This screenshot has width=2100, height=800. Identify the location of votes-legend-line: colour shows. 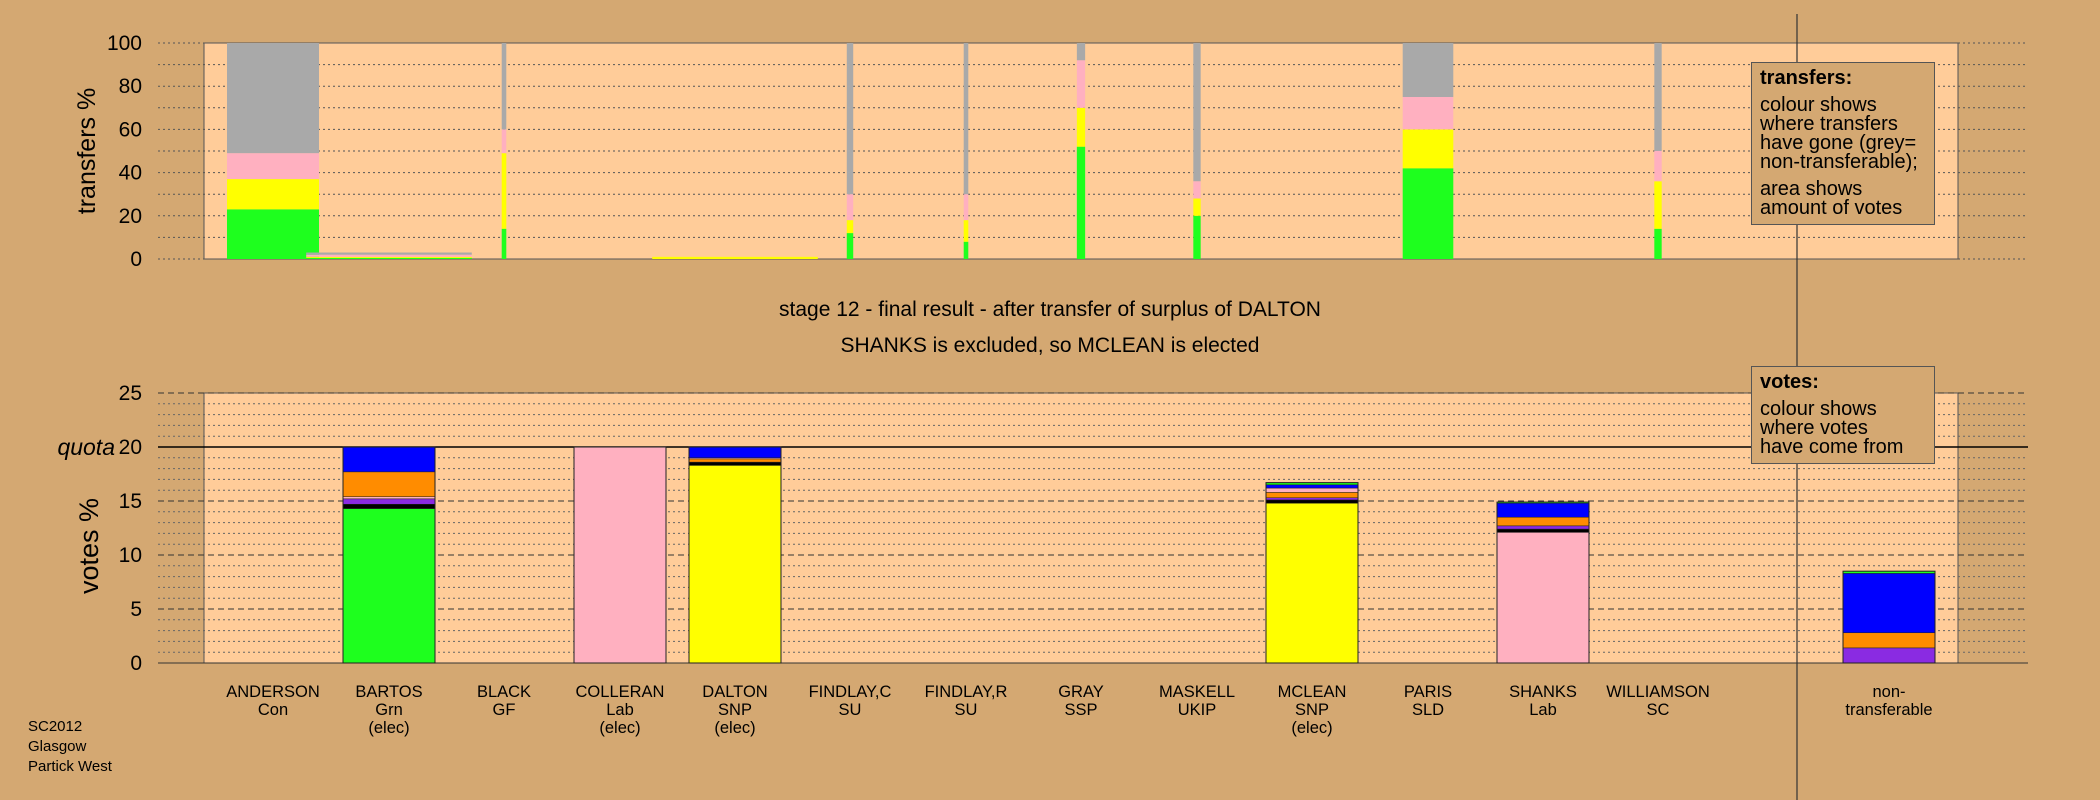
(1818, 409).